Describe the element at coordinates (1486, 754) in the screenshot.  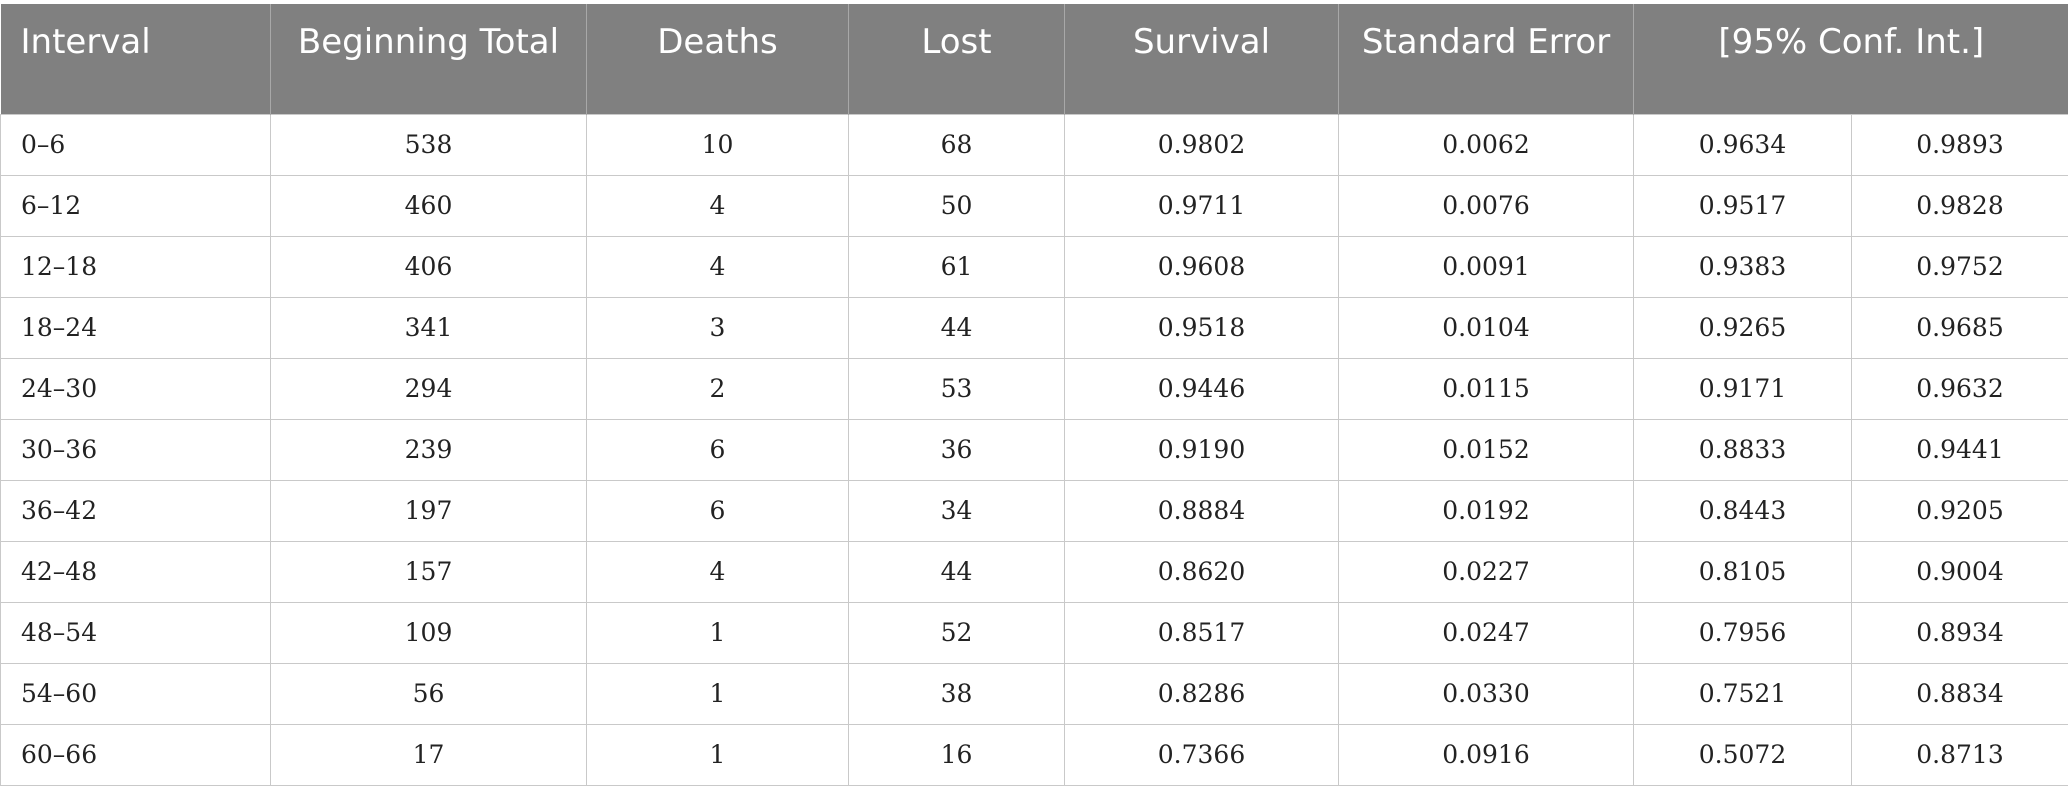
I see `standard-error-cell: 0.0916` at that location.